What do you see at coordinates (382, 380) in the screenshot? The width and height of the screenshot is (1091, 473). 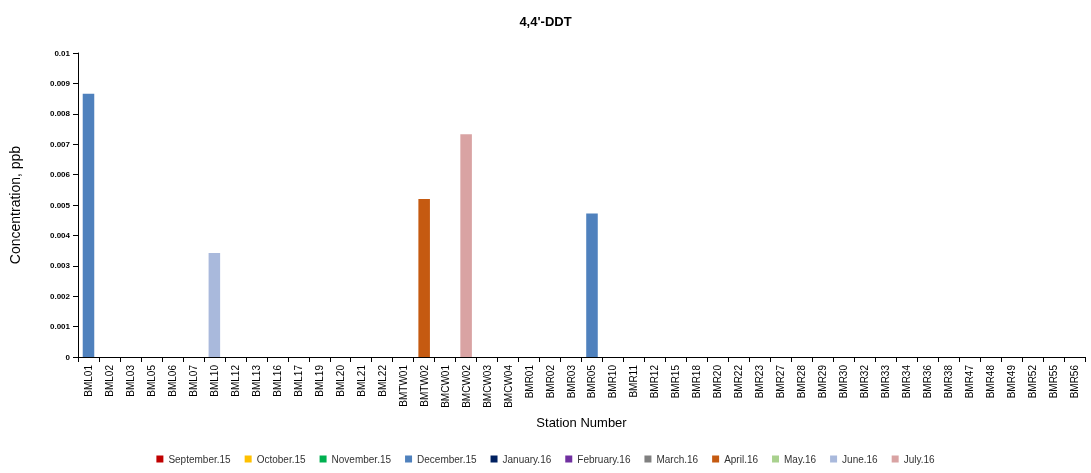 I see `x-tick-label: BML22` at bounding box center [382, 380].